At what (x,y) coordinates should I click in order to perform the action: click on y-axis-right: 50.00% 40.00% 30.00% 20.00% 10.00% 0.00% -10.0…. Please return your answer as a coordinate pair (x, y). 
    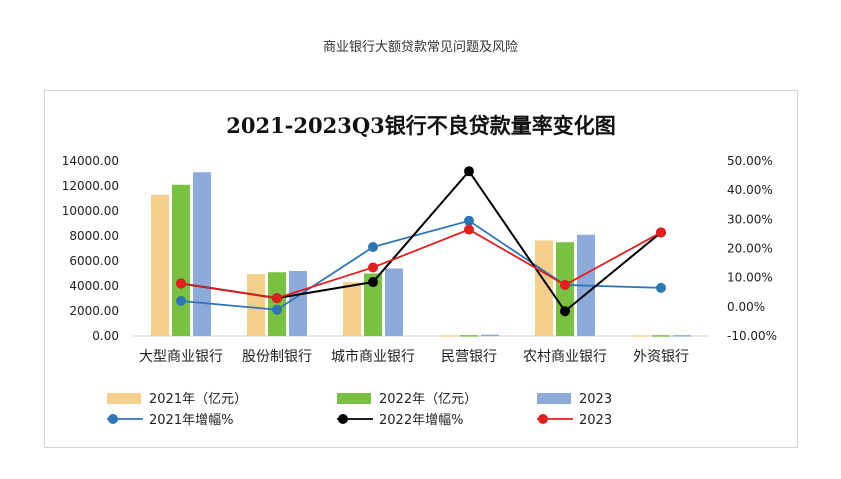
    Looking at the image, I should click on (752, 248).